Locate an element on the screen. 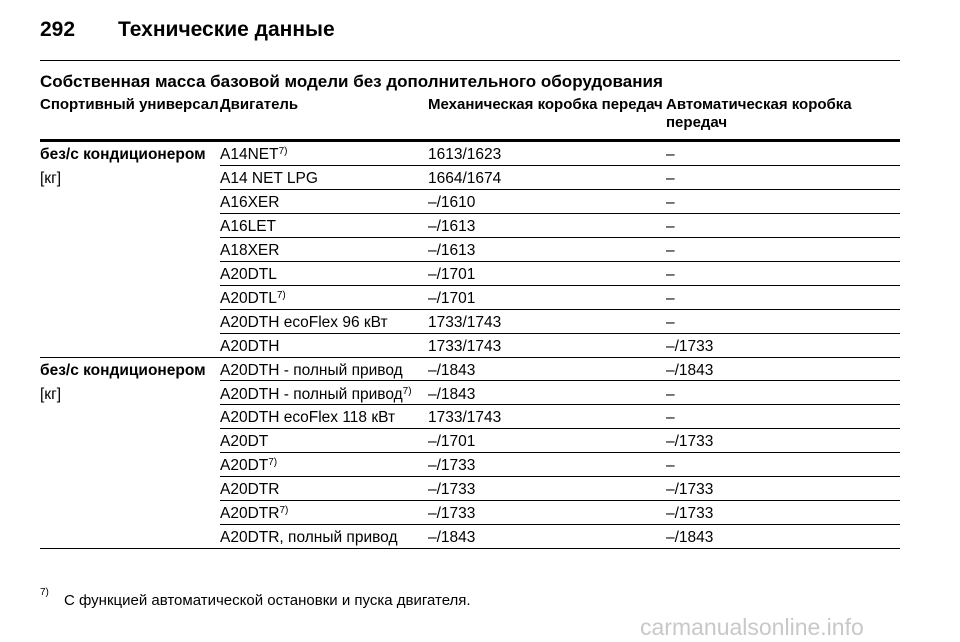 The height and width of the screenshot is (642, 960). page-number: 292 is located at coordinates (58, 29).